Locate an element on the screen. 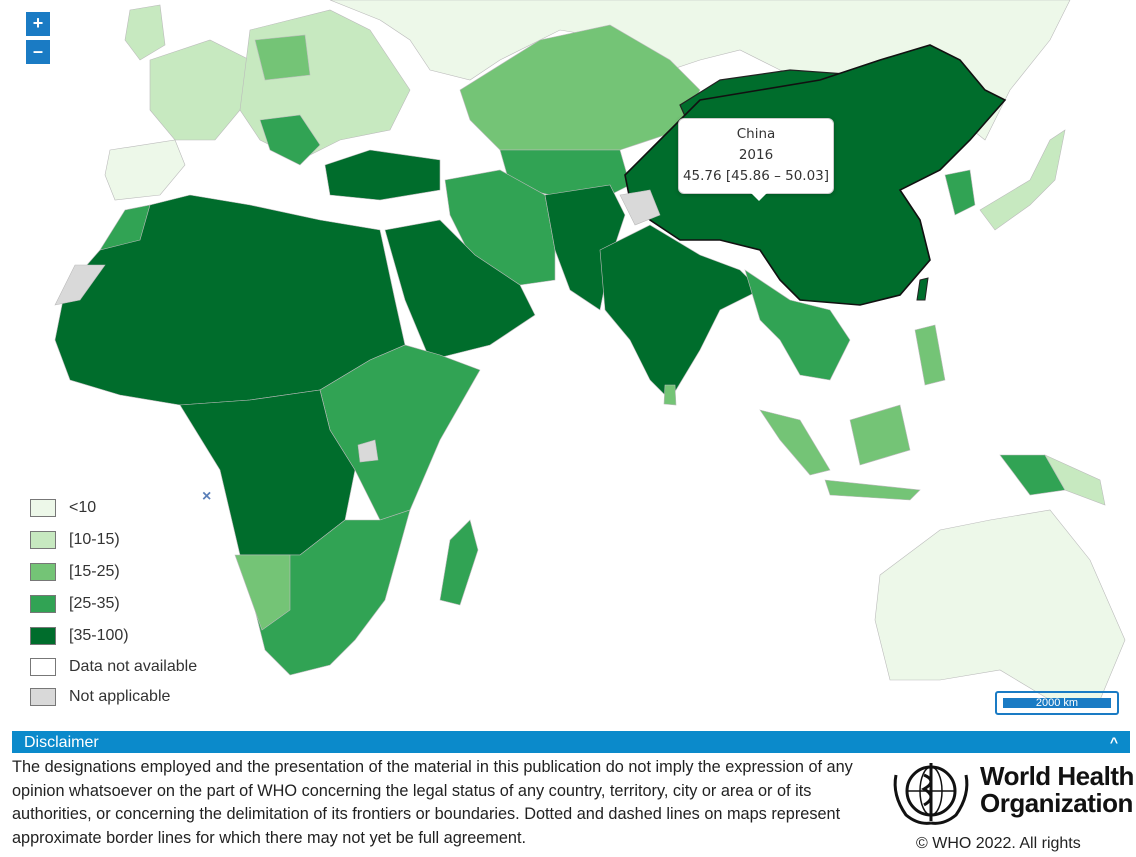 The width and height of the screenshot is (1136, 857). legend-item: [25-35) is located at coordinates (113, 604).